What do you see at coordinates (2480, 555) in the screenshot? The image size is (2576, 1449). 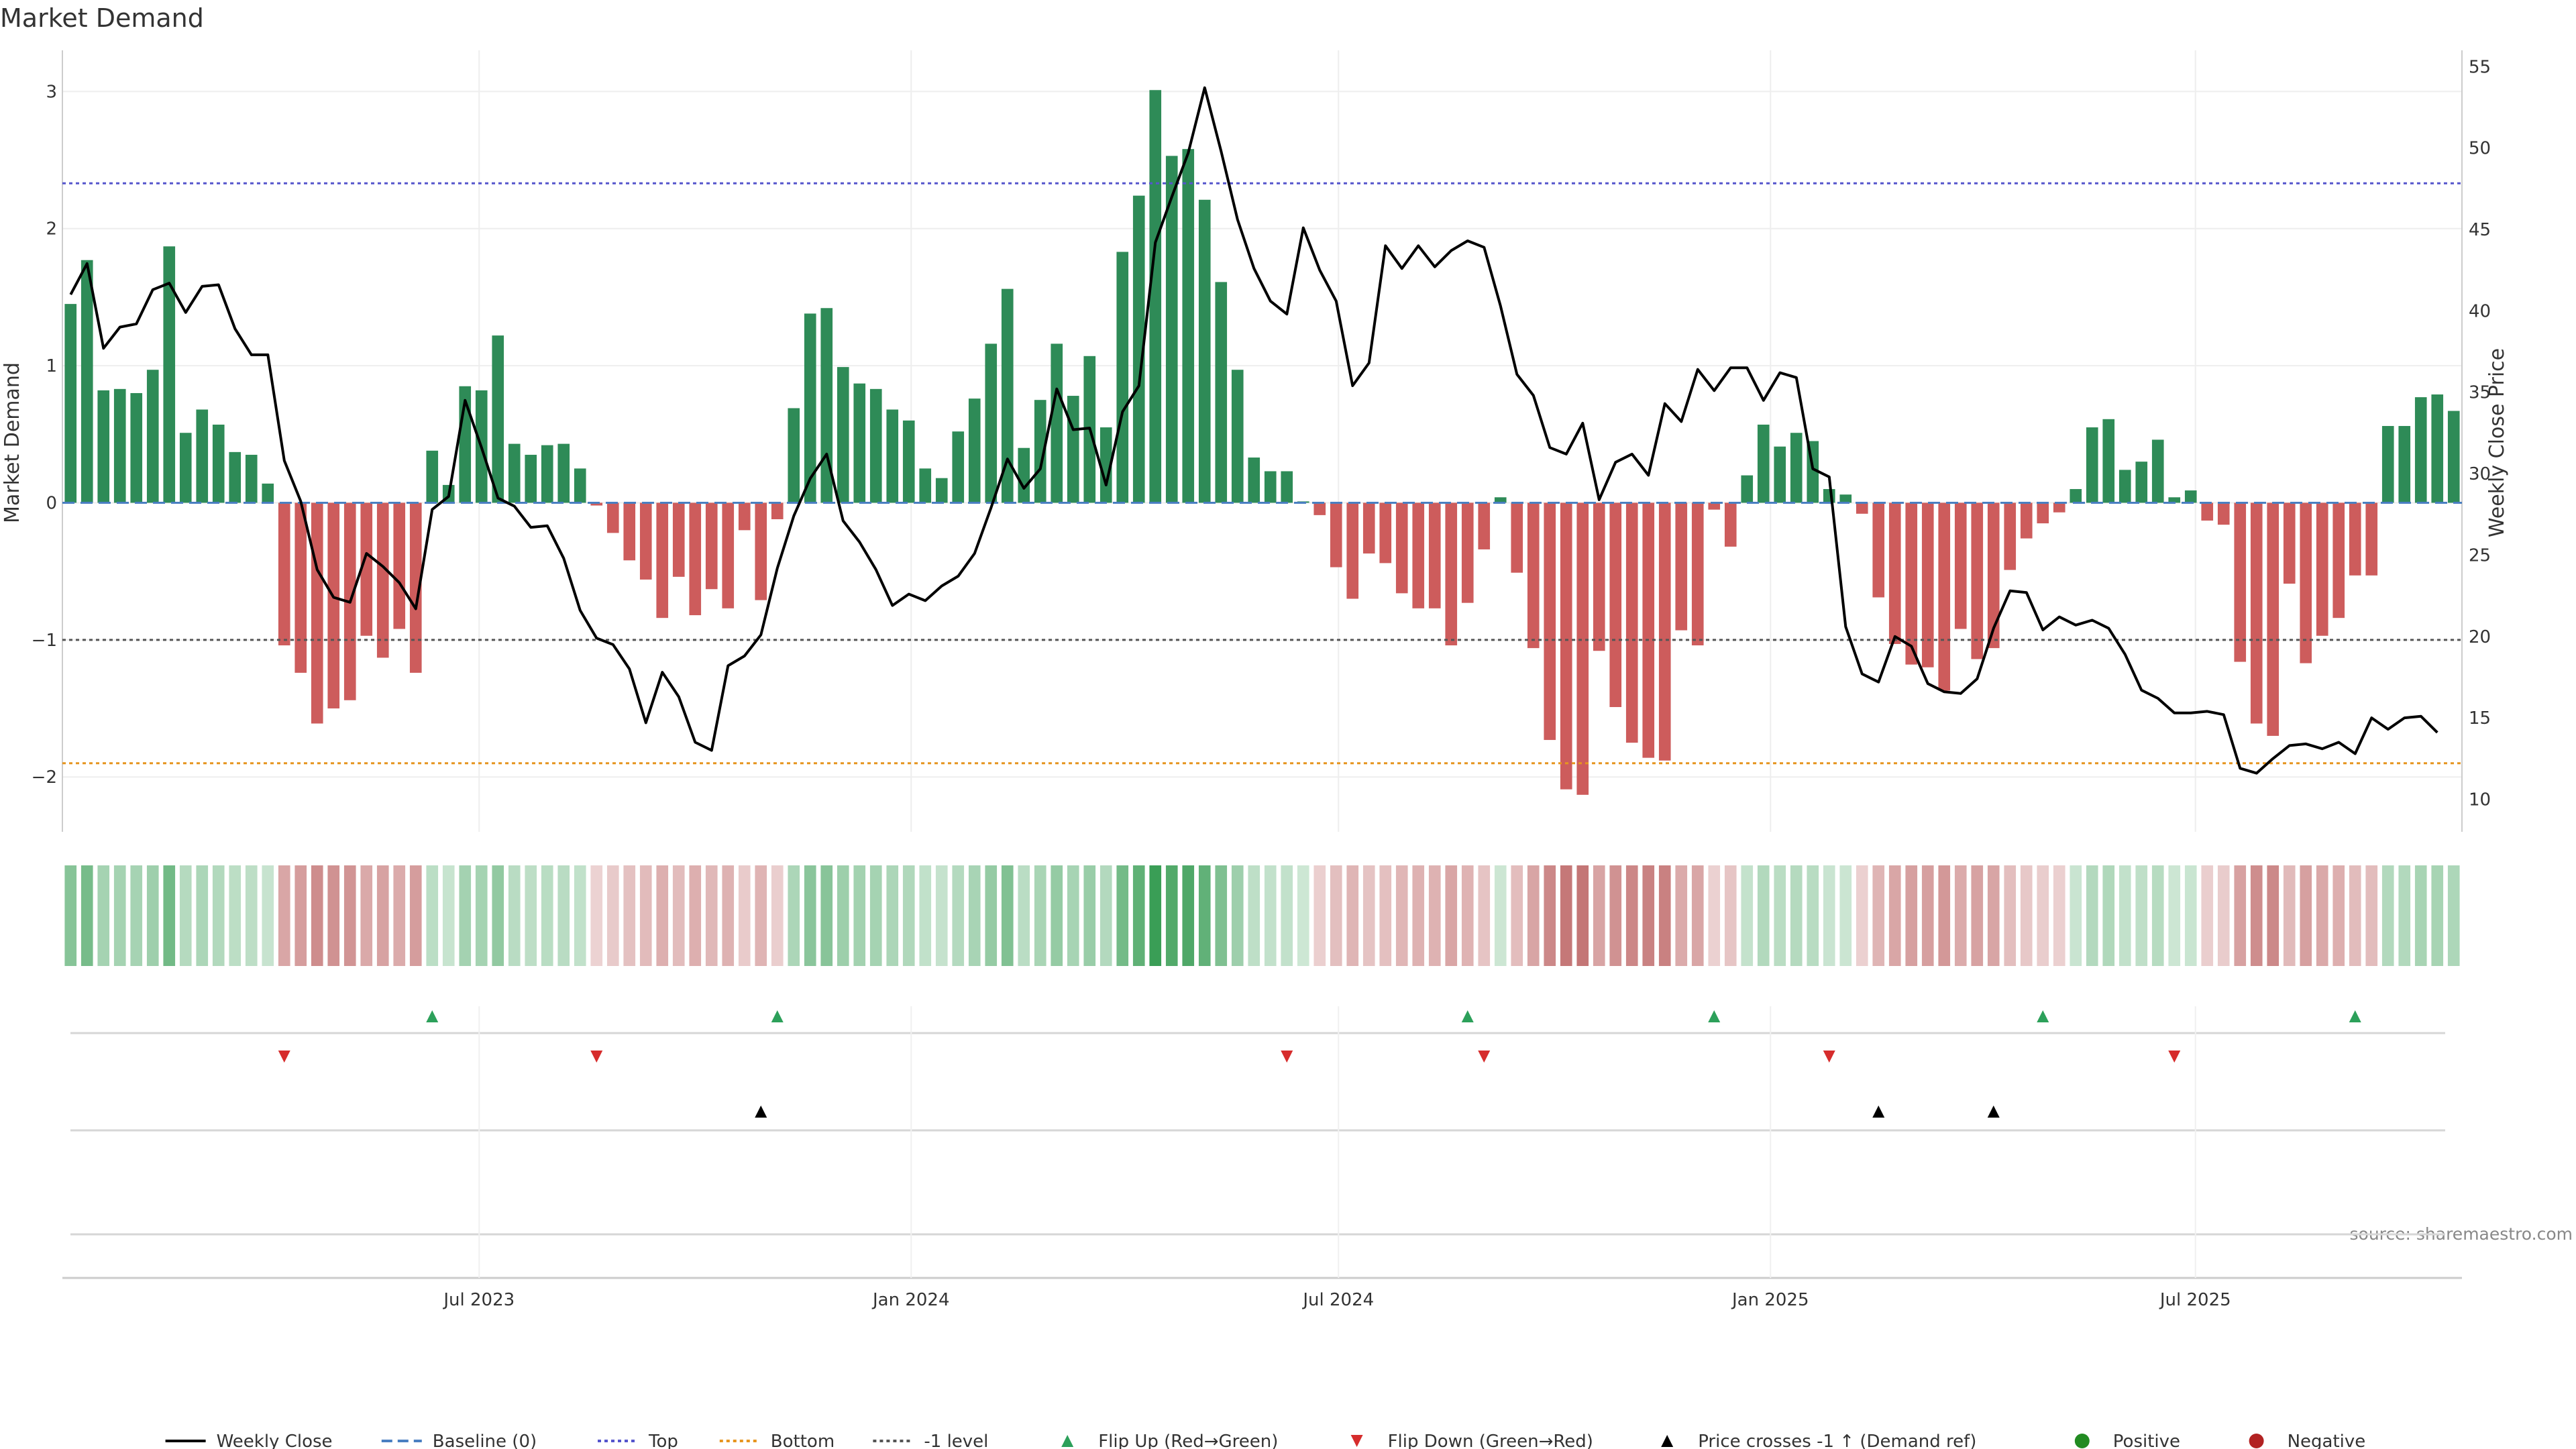 I see `y2-tick-label: 25` at bounding box center [2480, 555].